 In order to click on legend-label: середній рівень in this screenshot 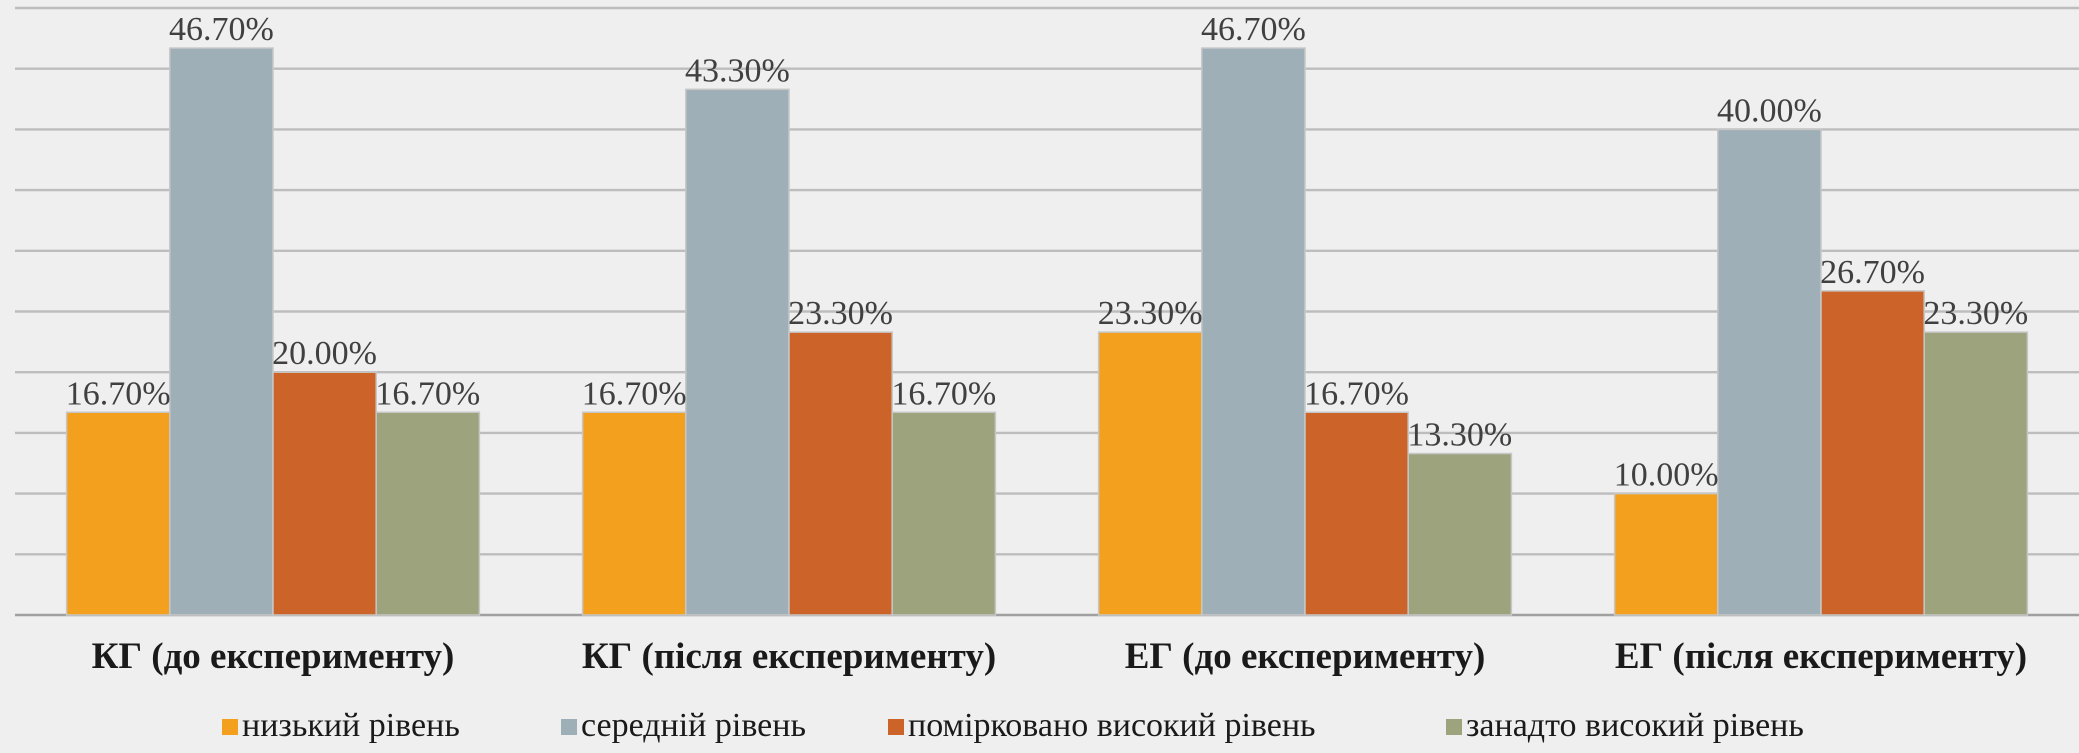, I will do `click(693, 725)`.